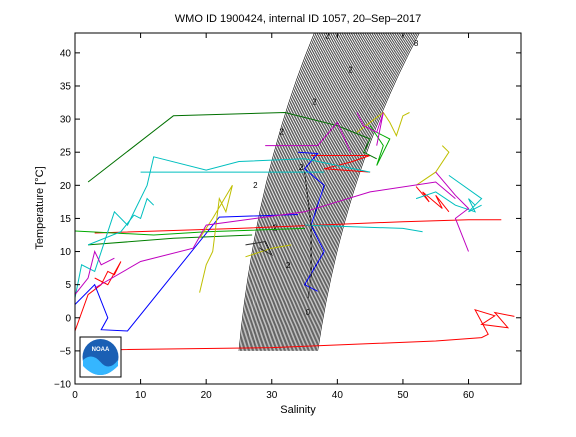 The width and height of the screenshot is (576, 437). I want to click on y-tick-label: 35, so click(66, 86).